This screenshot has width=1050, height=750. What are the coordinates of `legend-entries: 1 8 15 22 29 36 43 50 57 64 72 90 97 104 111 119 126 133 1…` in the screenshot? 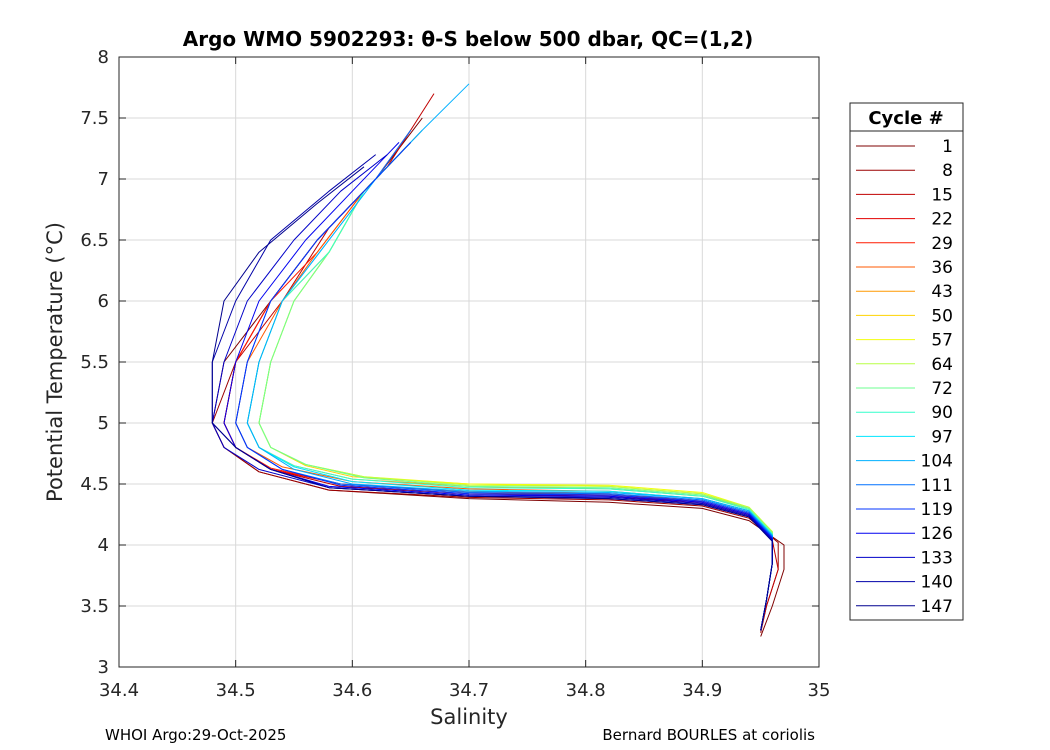 It's located at (904, 377).